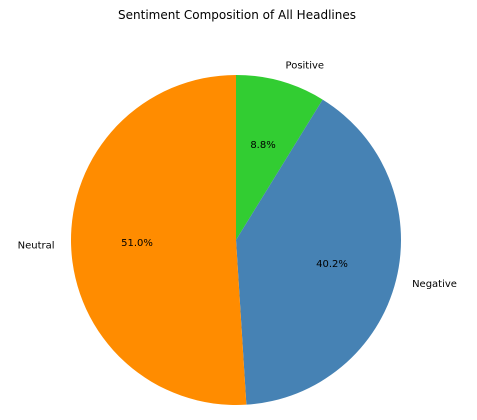 The width and height of the screenshot is (477, 420). Describe the element at coordinates (137, 243) in the screenshot. I see `pct-label-neutral: 51.0%` at that location.